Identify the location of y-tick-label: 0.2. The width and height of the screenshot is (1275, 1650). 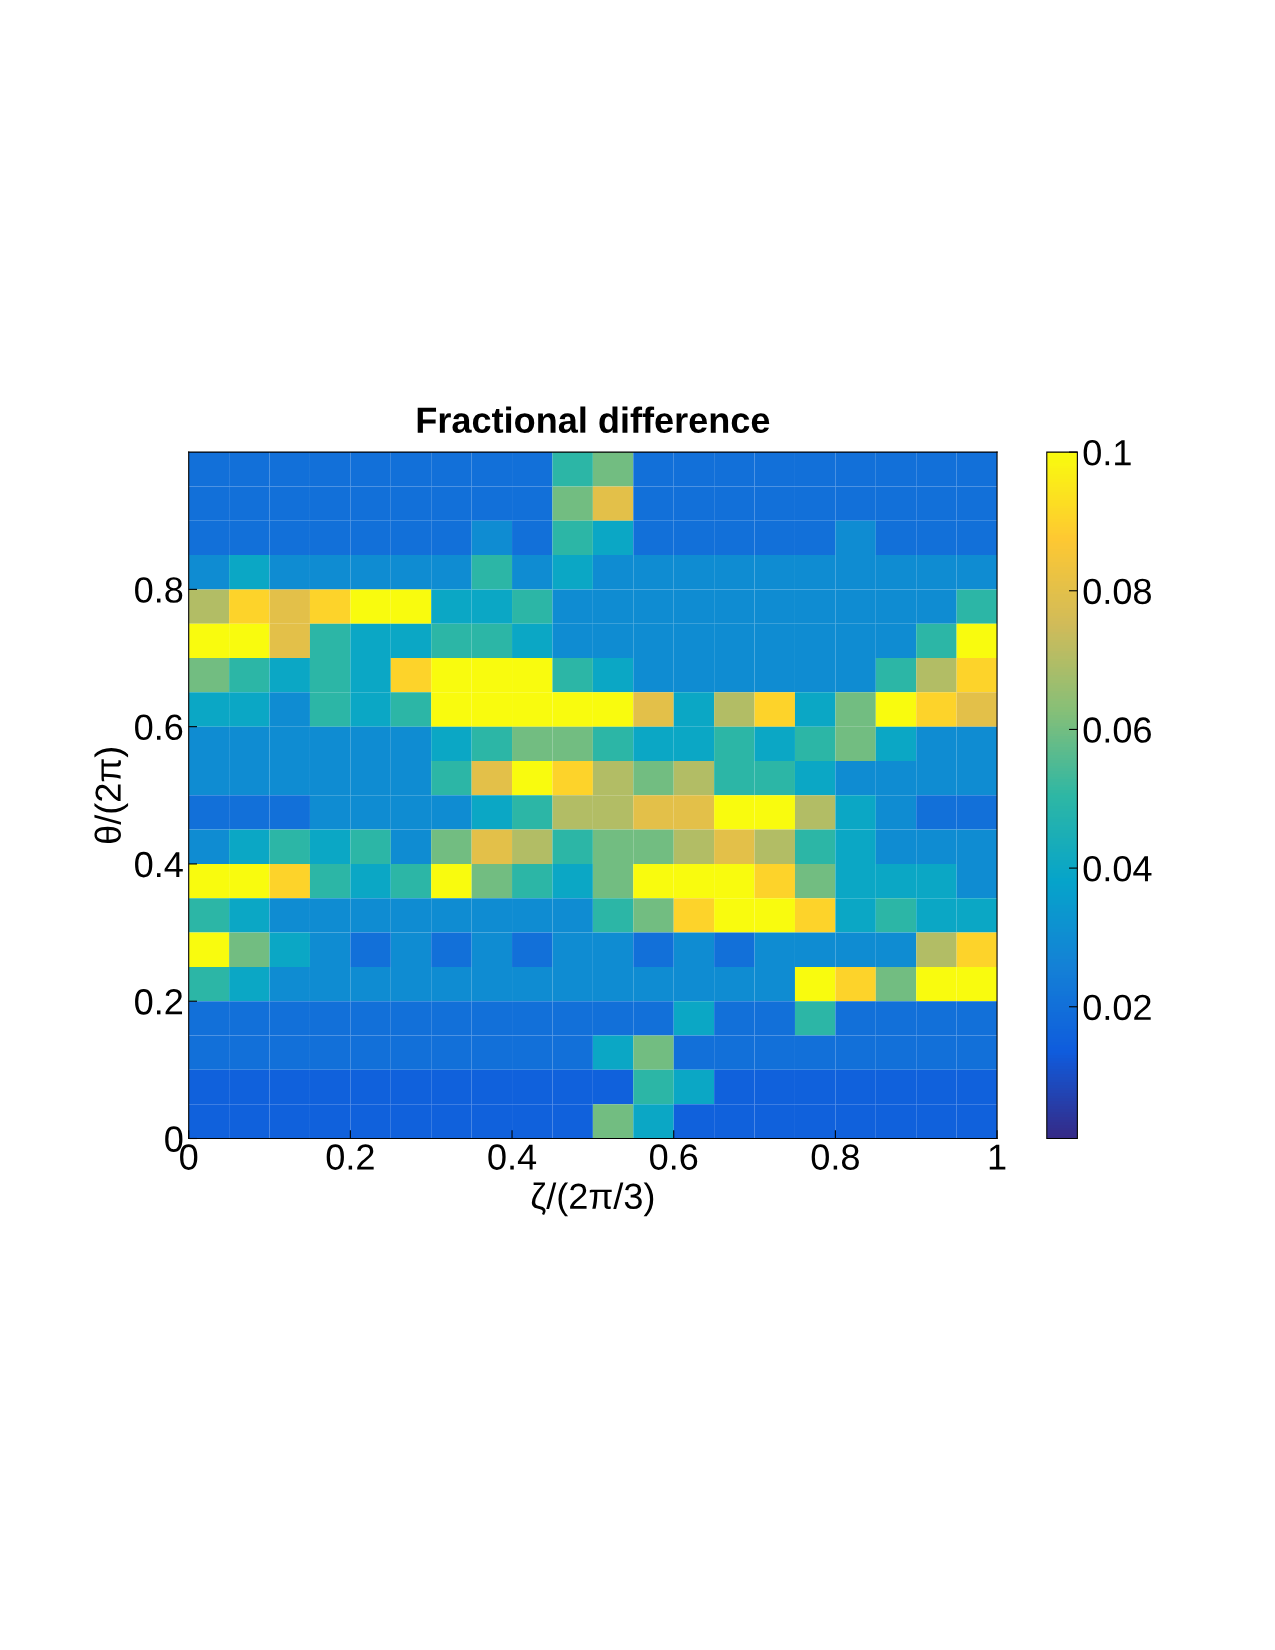
(159, 1002).